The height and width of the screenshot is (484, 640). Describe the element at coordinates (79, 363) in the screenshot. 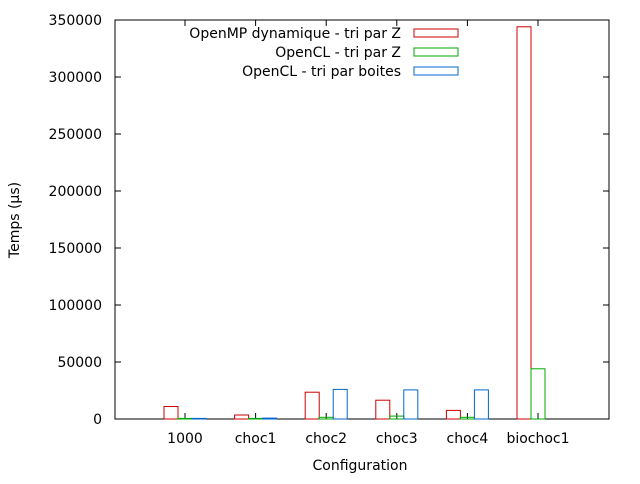

I see `y-tick-label: 50000` at that location.